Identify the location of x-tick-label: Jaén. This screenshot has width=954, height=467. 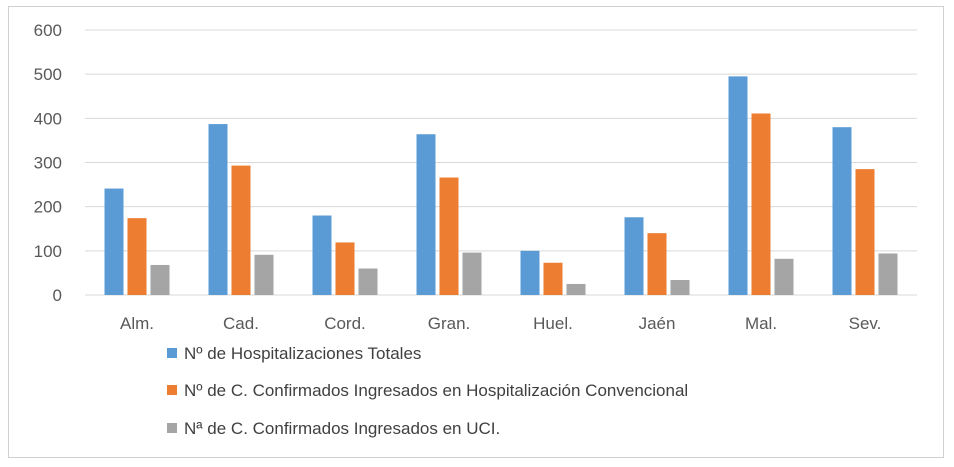
(657, 323).